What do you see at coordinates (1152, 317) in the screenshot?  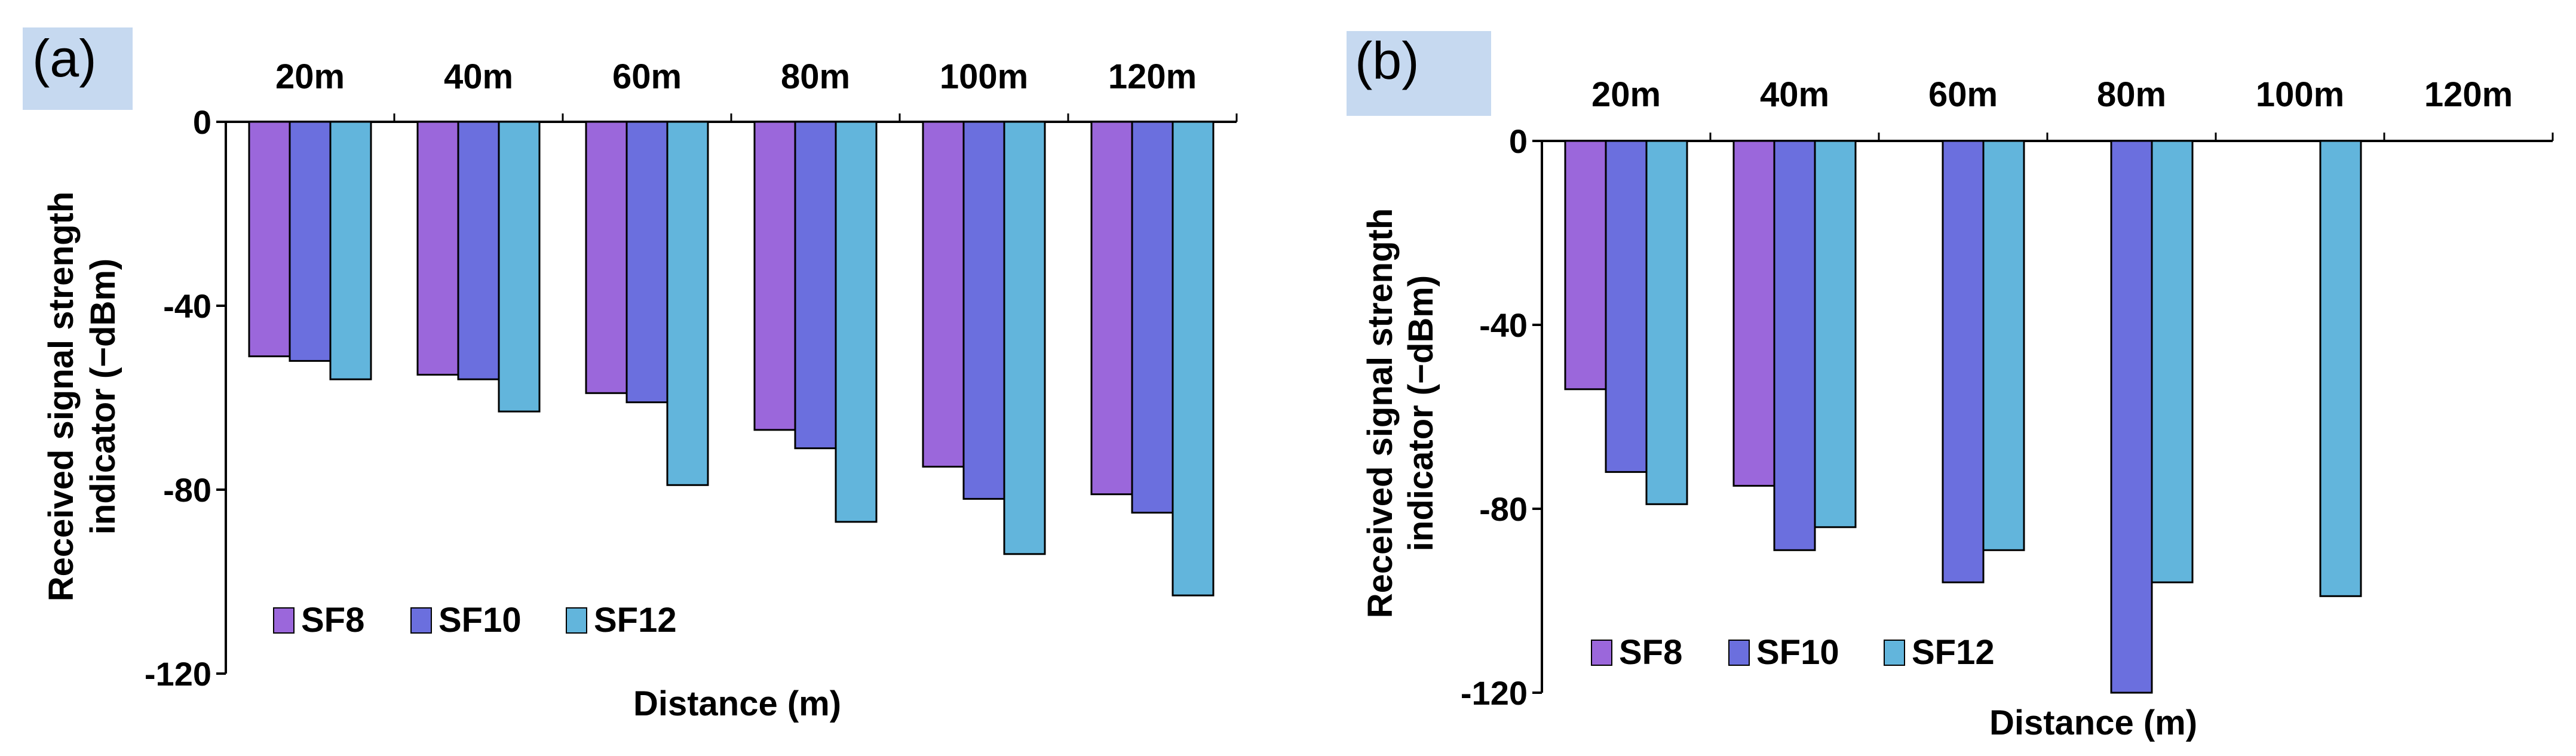 I see `bar-sf10-120m` at bounding box center [1152, 317].